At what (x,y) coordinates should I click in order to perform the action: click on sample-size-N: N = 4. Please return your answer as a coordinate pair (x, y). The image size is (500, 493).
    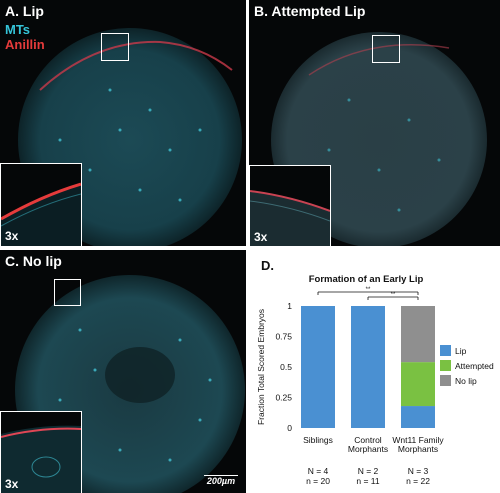
    Looking at the image, I should click on (318, 471).